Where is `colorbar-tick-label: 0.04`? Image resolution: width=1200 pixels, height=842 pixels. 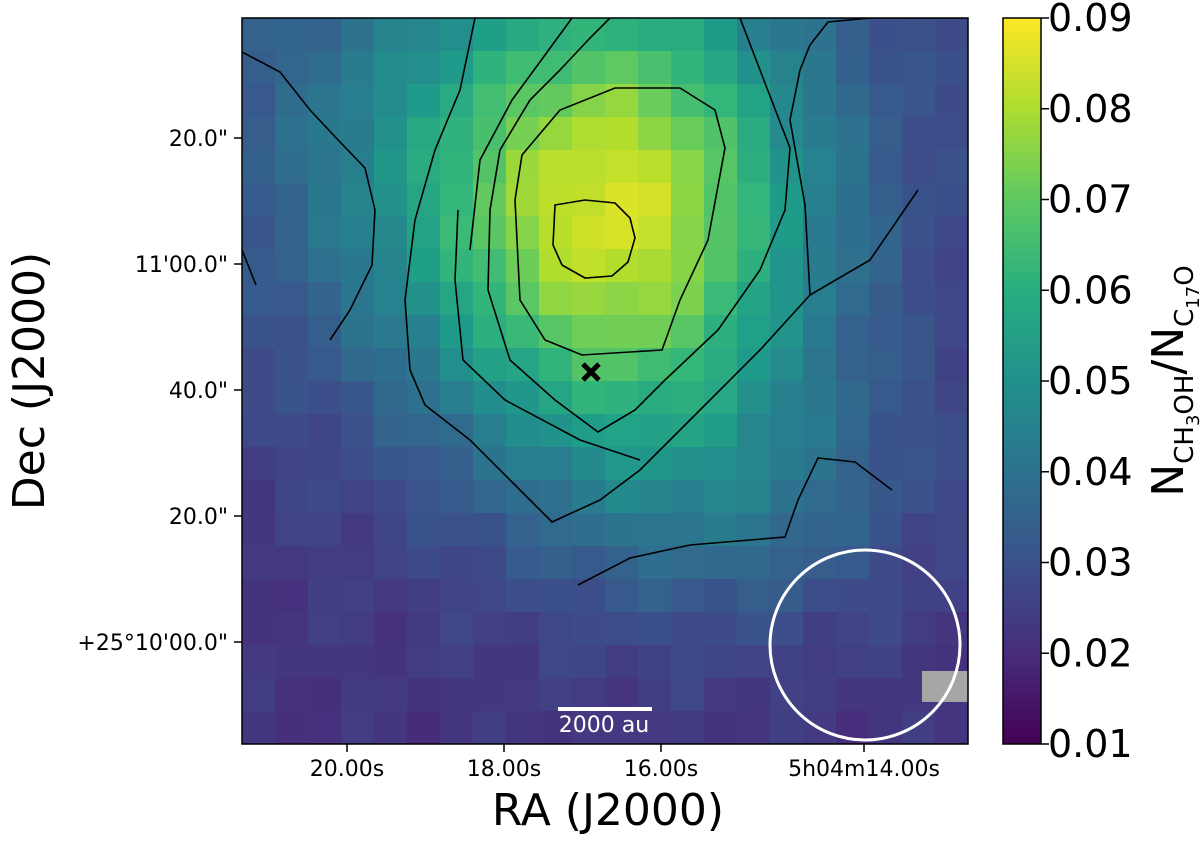
colorbar-tick-label: 0.04 is located at coordinates (1090, 472).